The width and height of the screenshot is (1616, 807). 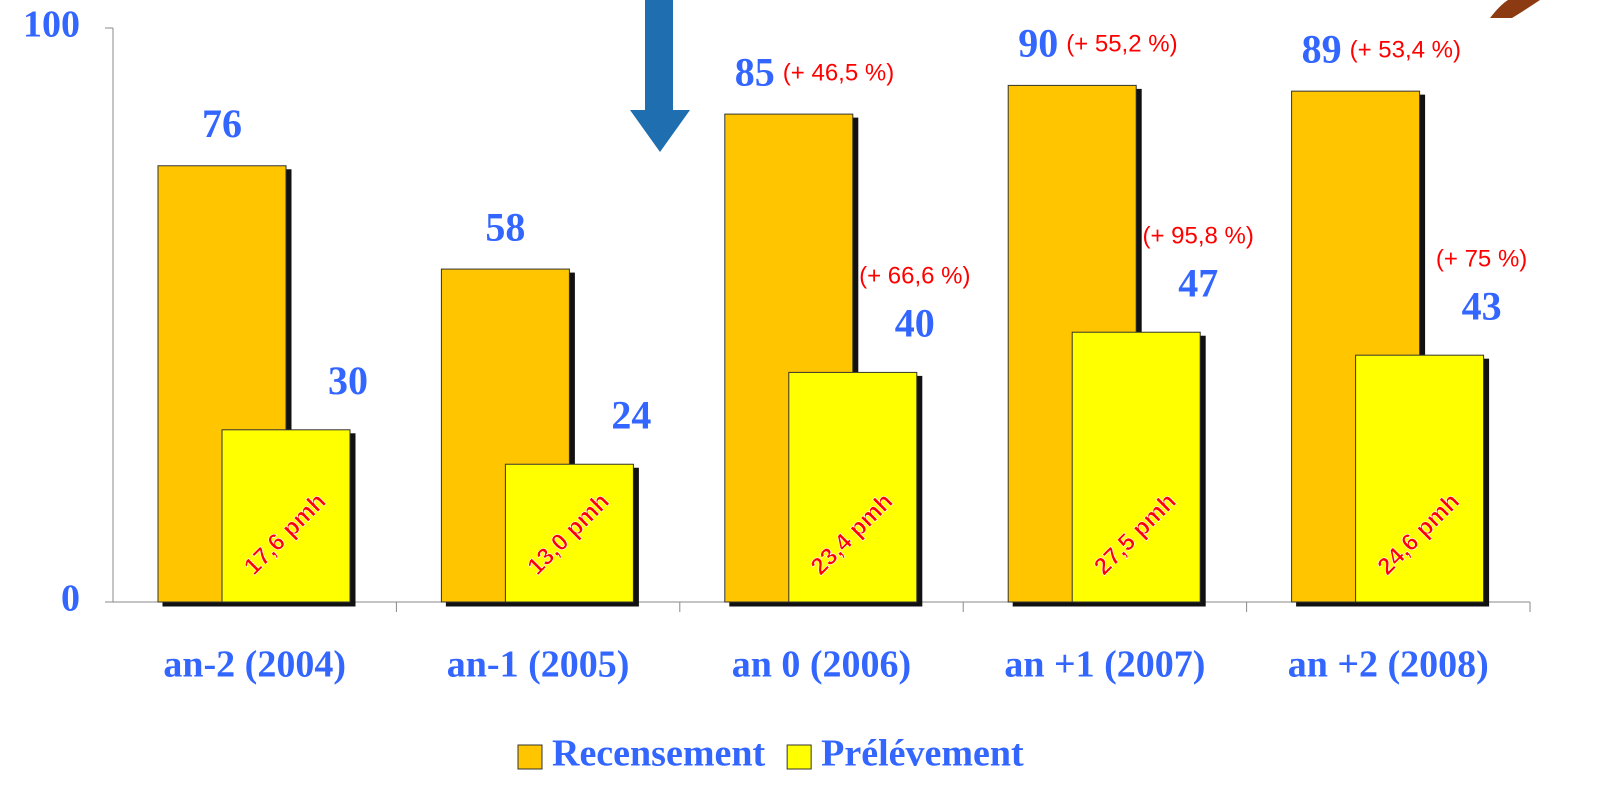 I want to click on x-tick-label: an +2 (2008), so click(x=1388, y=665).